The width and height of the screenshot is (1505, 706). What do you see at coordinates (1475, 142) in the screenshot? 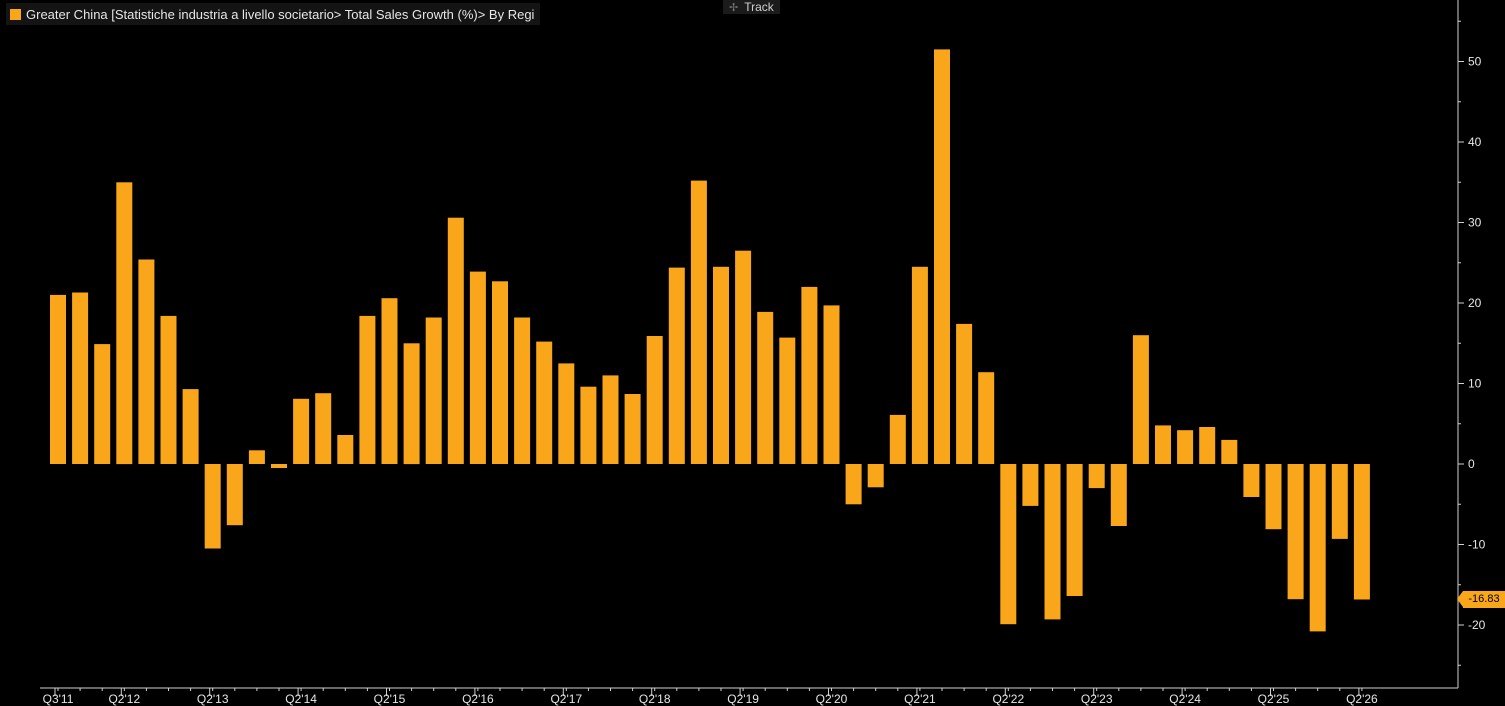
I see `y-tick-label: 40` at bounding box center [1475, 142].